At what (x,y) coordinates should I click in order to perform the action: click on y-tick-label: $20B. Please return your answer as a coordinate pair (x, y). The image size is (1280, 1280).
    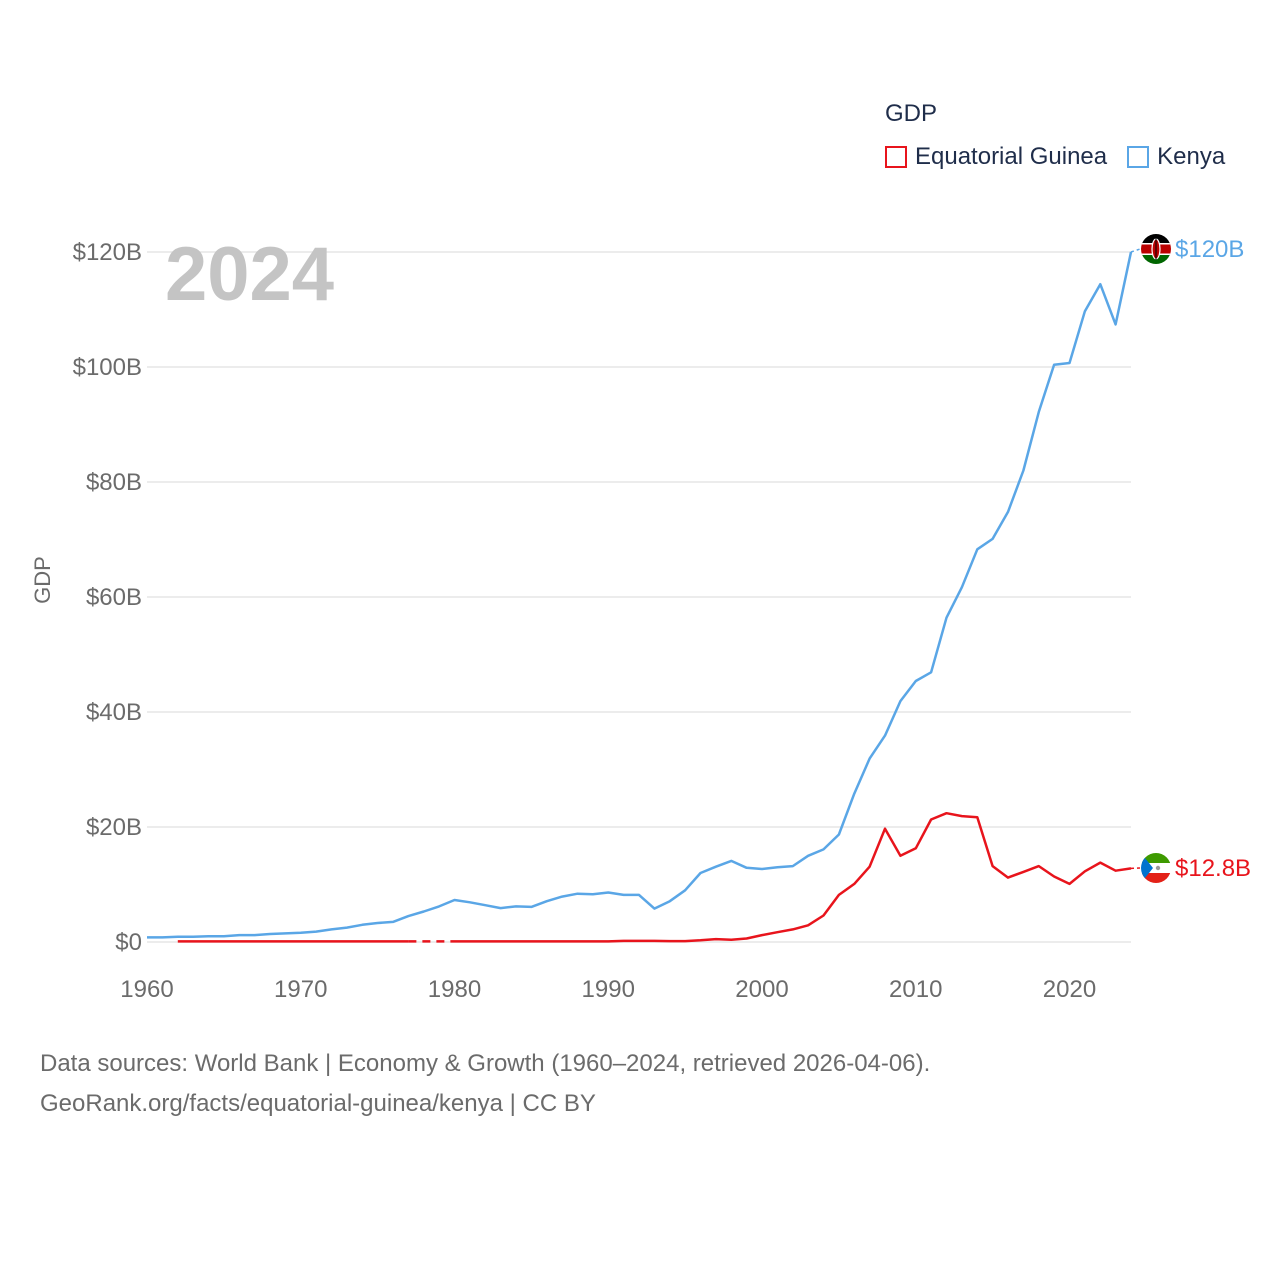
    Looking at the image, I should click on (114, 827).